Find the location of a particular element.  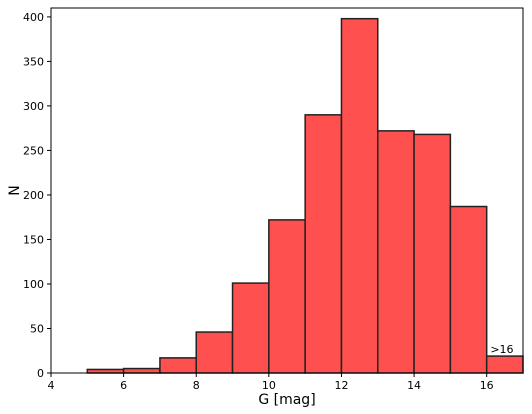

y-tick-label: 150 is located at coordinates (33, 239).